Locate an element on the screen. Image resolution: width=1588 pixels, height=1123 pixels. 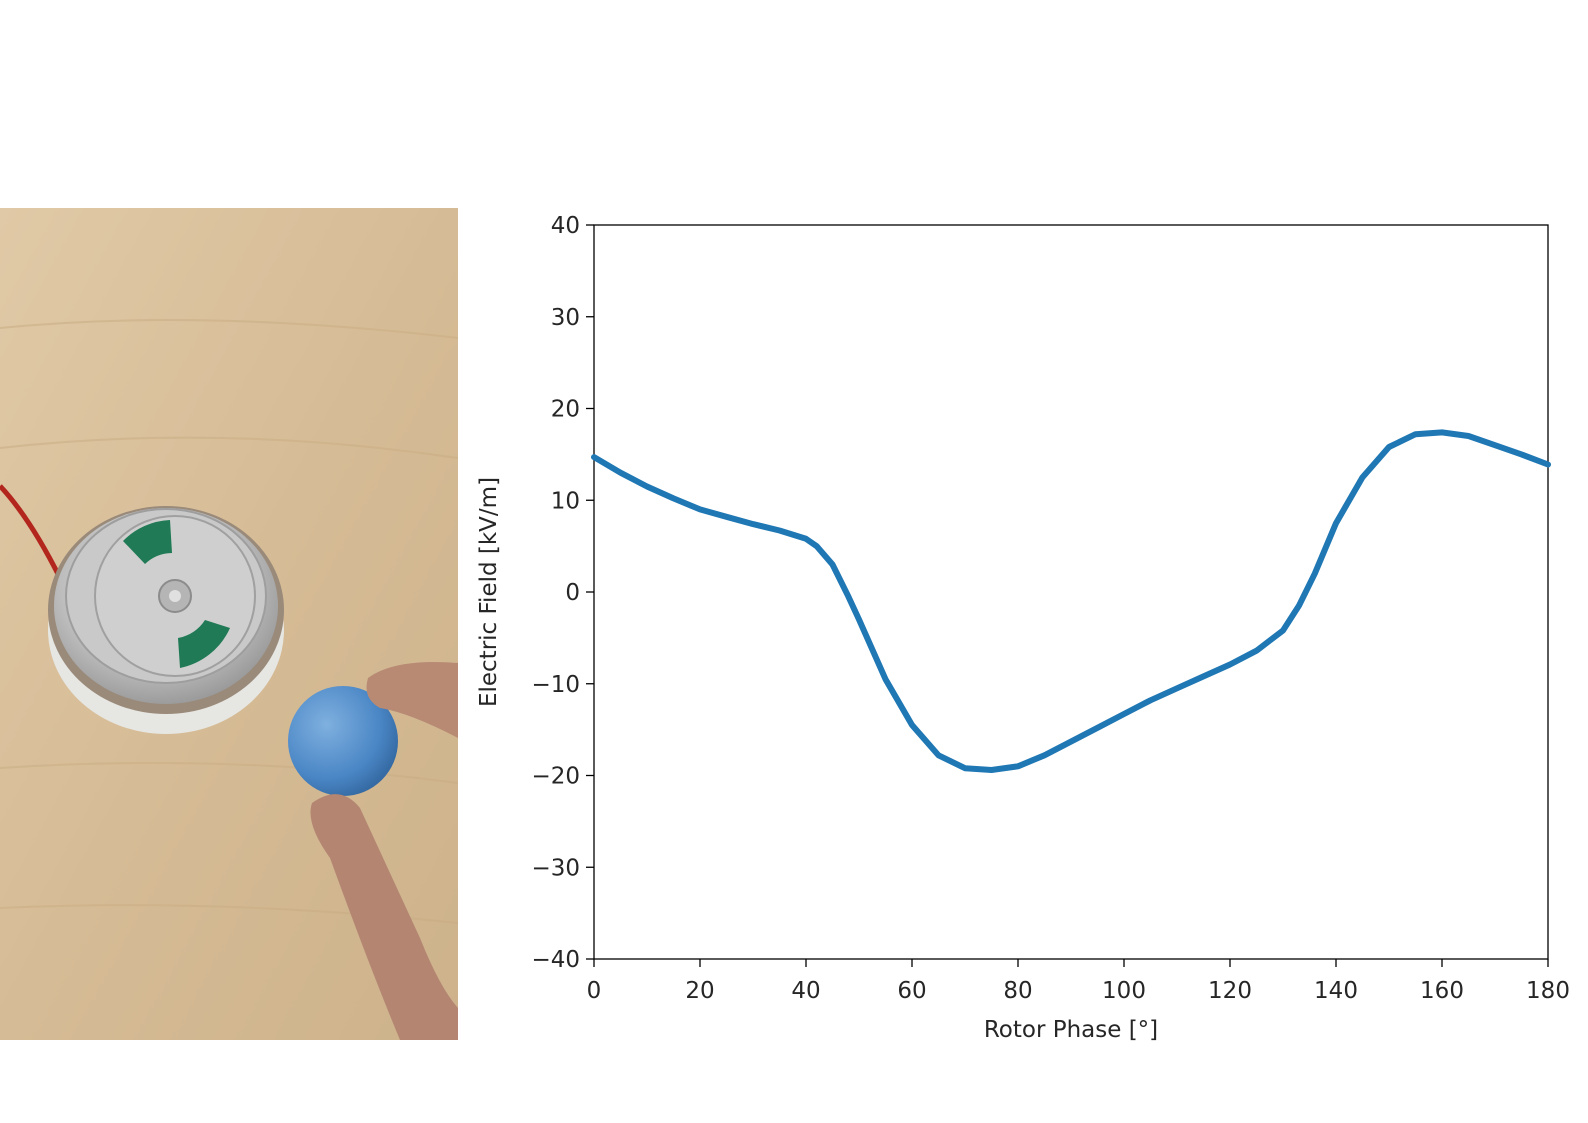
x-tick-label: 180 is located at coordinates (1548, 991).